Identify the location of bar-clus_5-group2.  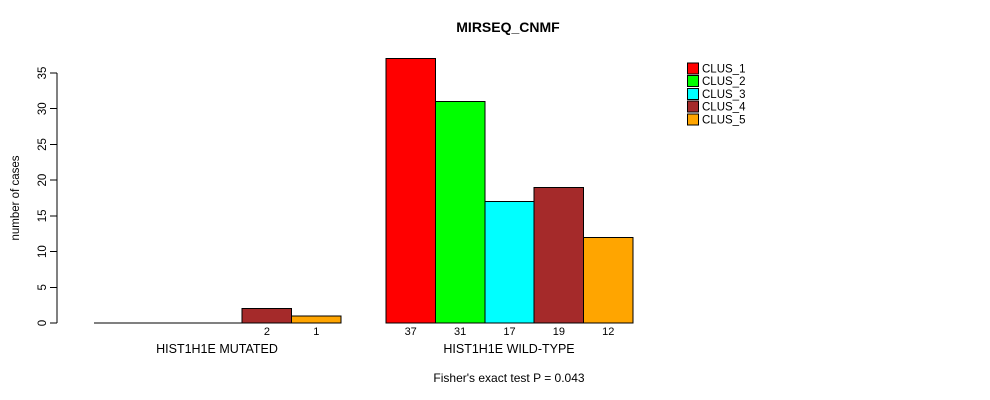
(608, 280).